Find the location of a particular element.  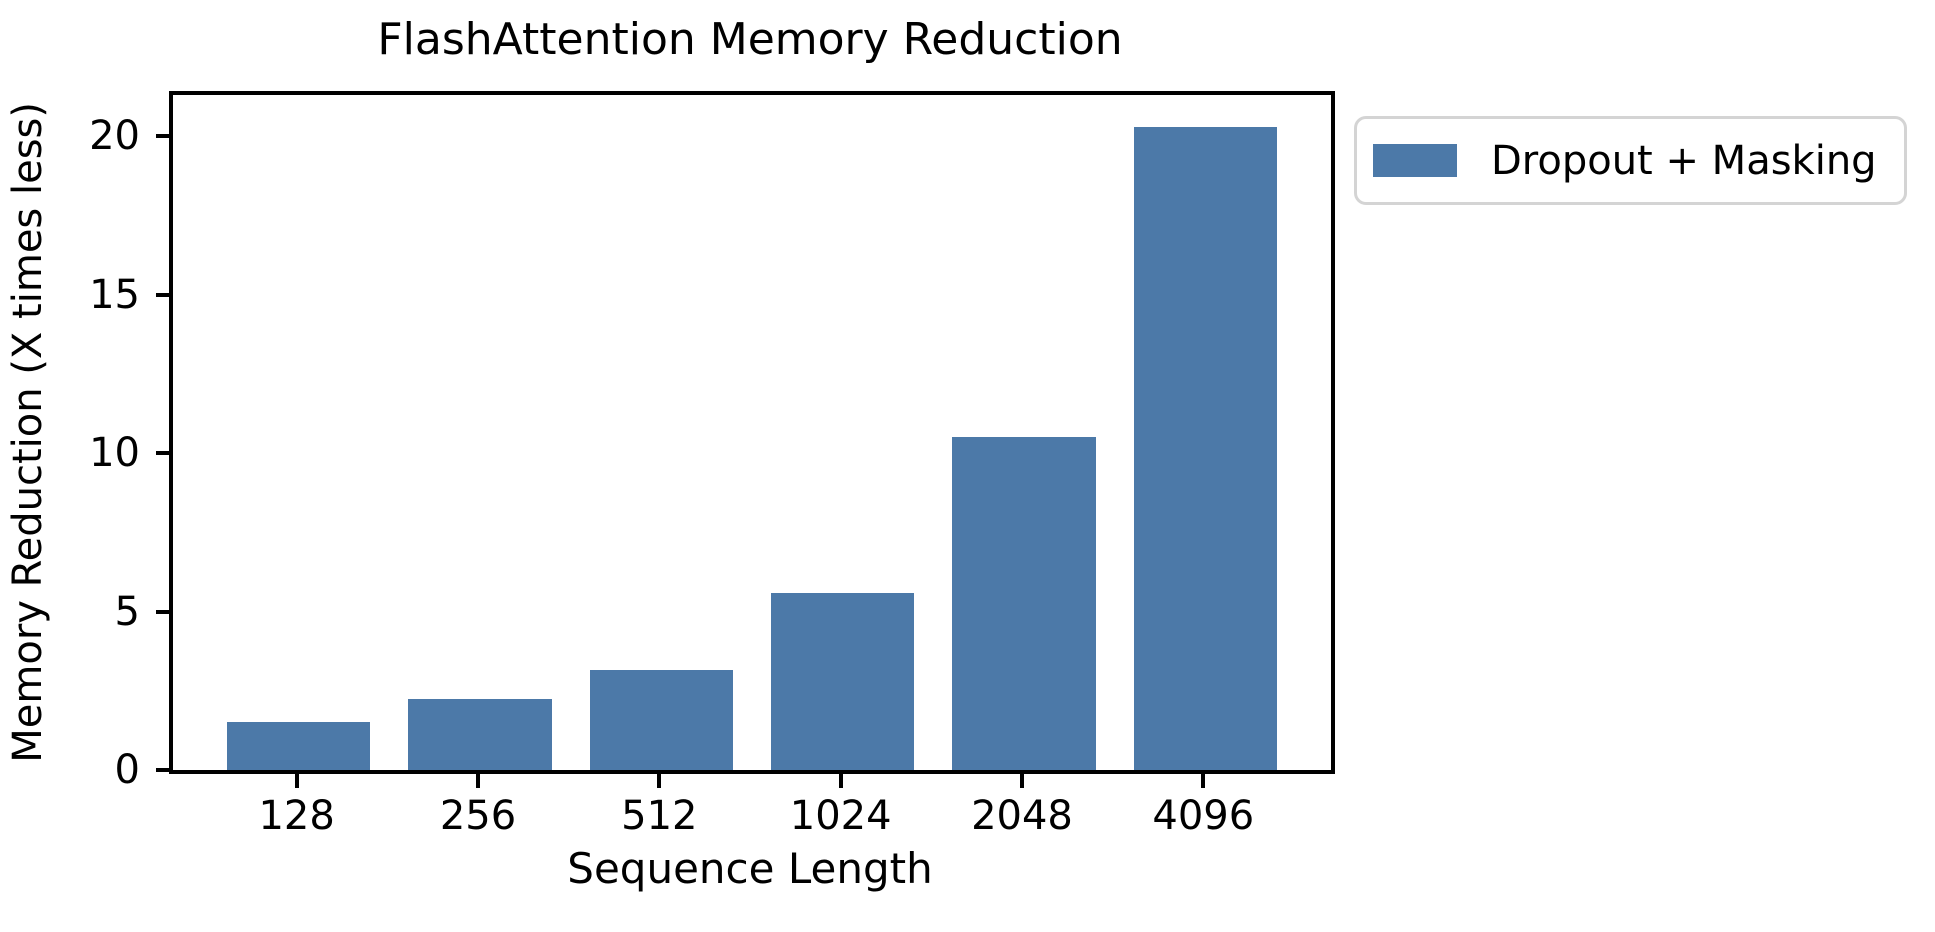

x-tick-labels: 128 256 512 1024 2048 4096 is located at coordinates (750, 816).